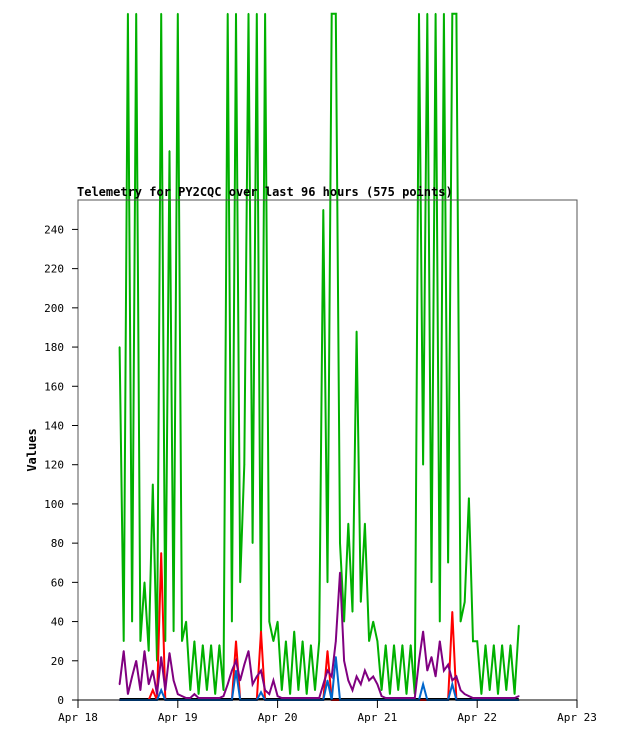 This screenshot has width=618, height=741. Describe the element at coordinates (54, 504) in the screenshot. I see `y-tick-label: 100` at that location.